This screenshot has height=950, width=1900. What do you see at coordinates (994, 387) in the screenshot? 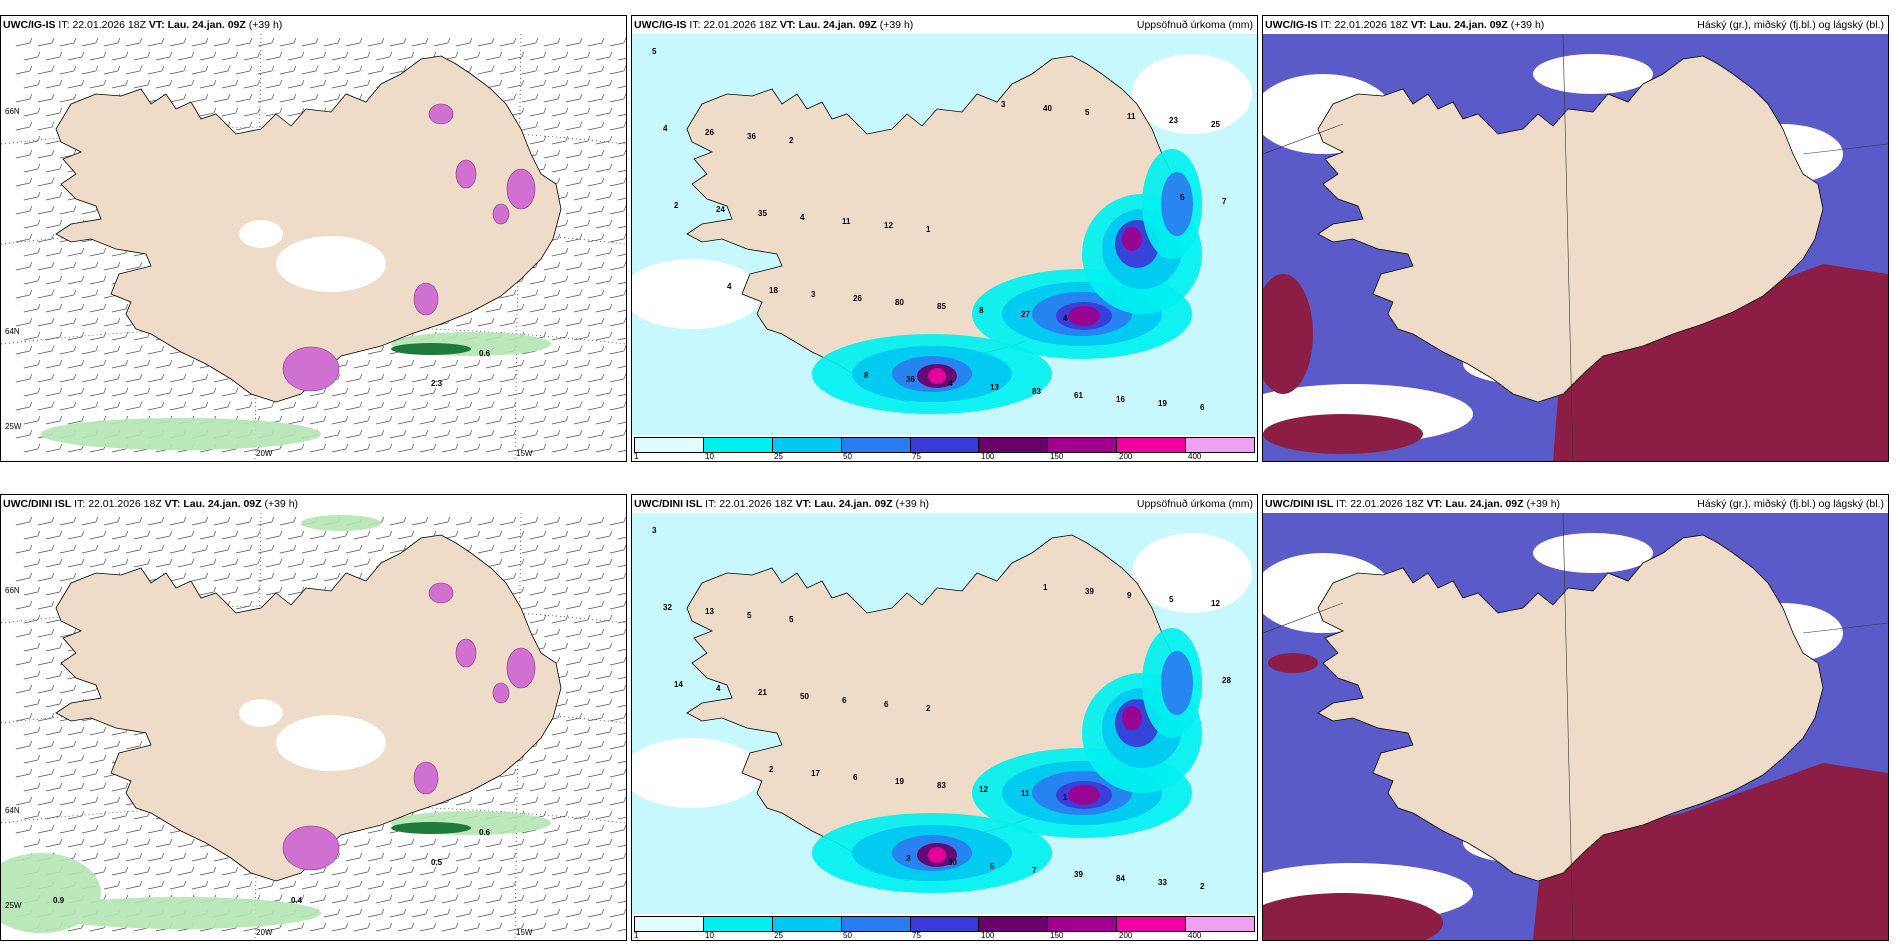
I see `precip-value: 13` at bounding box center [994, 387].